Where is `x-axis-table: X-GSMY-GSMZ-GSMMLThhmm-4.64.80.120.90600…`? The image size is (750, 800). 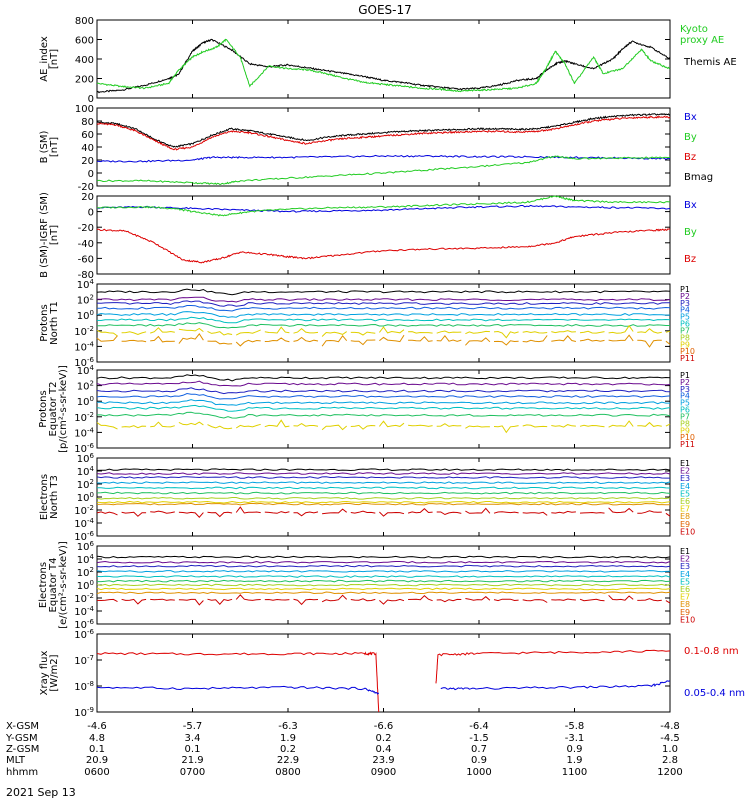
x-axis-table: X-GSMY-GSMZ-GSMMLThhmm-4.64.80.120.90600… is located at coordinates (344, 749).